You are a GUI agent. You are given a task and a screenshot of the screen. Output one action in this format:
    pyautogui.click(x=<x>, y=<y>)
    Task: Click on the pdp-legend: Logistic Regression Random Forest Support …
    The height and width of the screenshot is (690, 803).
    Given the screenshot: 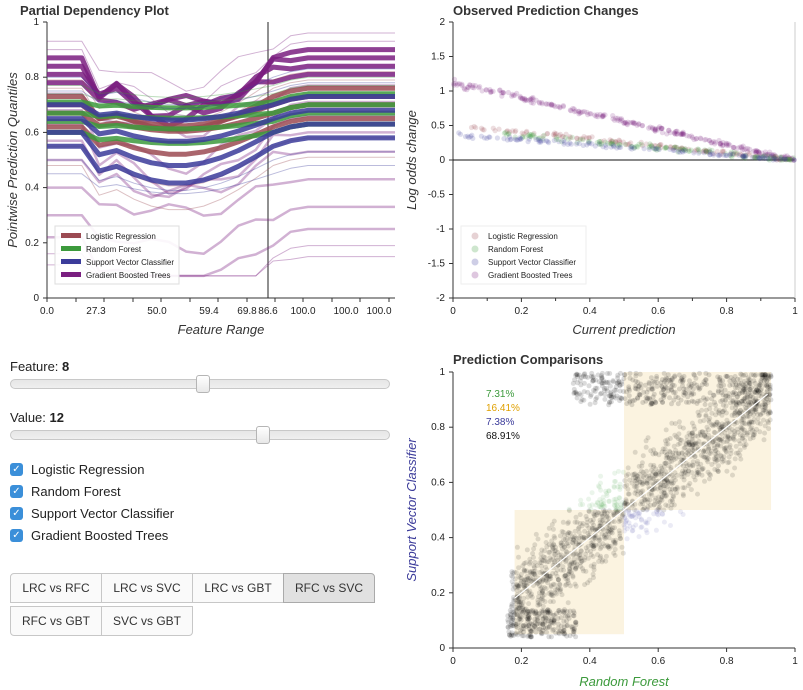 What is the action you would take?
    pyautogui.click(x=117, y=255)
    